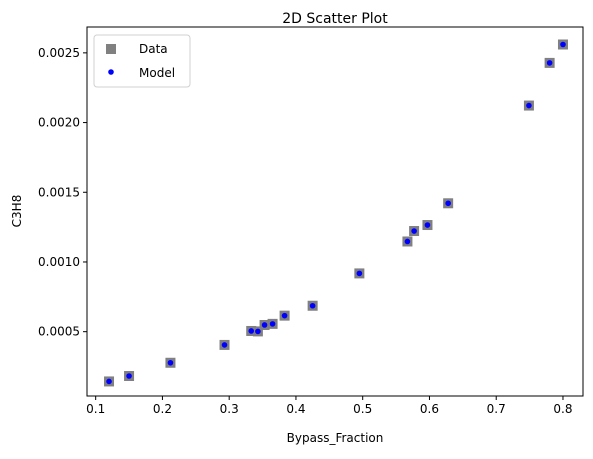 This screenshot has width=593, height=459. I want to click on legend-box, so click(142, 61).